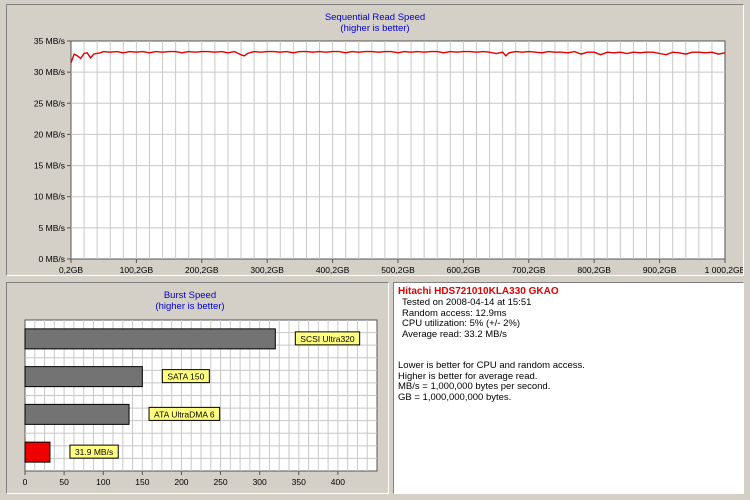  Describe the element at coordinates (529, 270) in the screenshot. I see `seq-x-tick-label: 700,2GB` at that location.